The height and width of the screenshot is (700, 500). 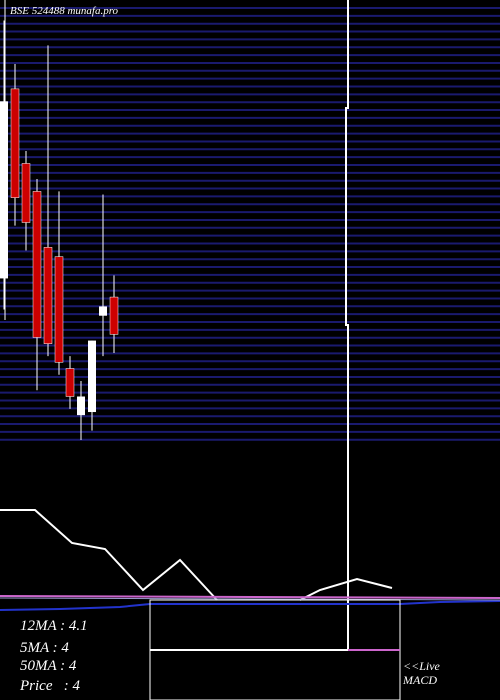 I want to click on chart-title: BSE 524488 munafa.pro, so click(x=64, y=11).